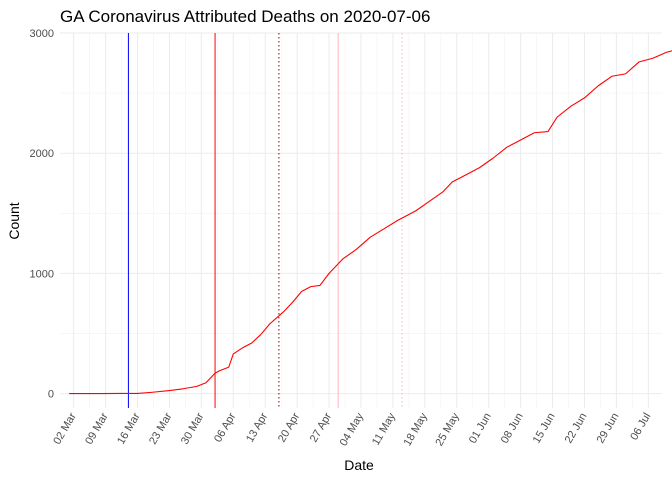 This screenshot has width=672, height=480. I want to click on x-tick-label: 27 Apr, so click(321, 428).